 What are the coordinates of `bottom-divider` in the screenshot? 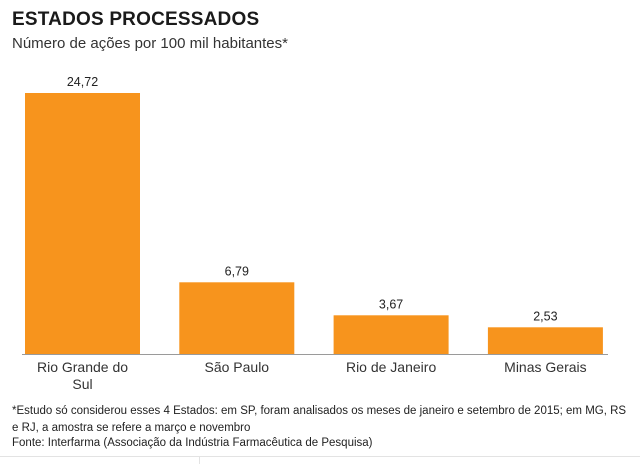 It's located at (320, 456).